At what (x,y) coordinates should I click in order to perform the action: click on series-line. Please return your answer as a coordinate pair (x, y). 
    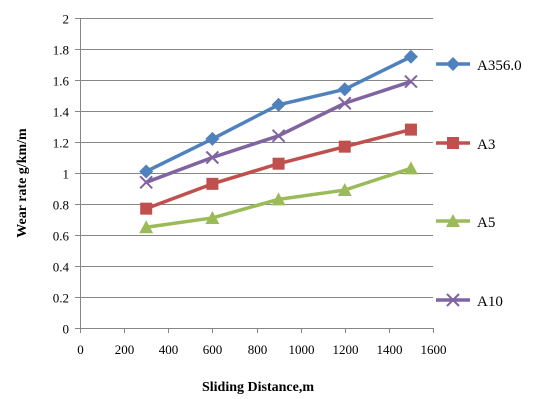
    Looking at the image, I should click on (278, 114).